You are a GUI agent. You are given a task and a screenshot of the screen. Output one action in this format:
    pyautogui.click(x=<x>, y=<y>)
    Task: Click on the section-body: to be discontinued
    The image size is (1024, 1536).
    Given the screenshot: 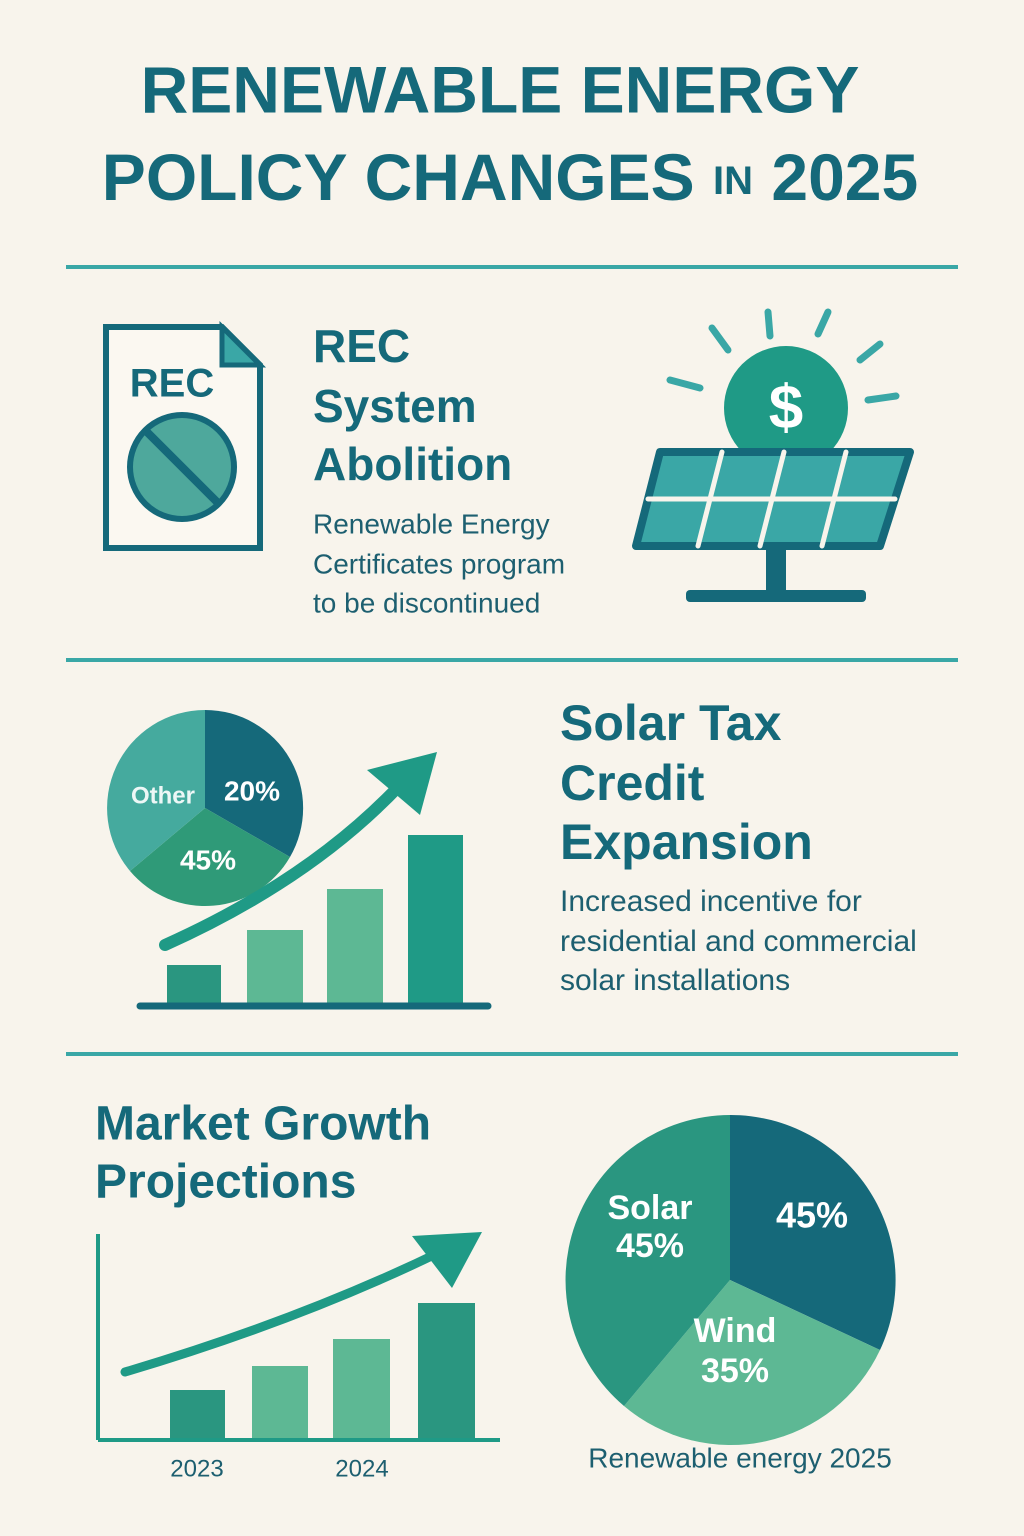 What is the action you would take?
    pyautogui.click(x=426, y=602)
    